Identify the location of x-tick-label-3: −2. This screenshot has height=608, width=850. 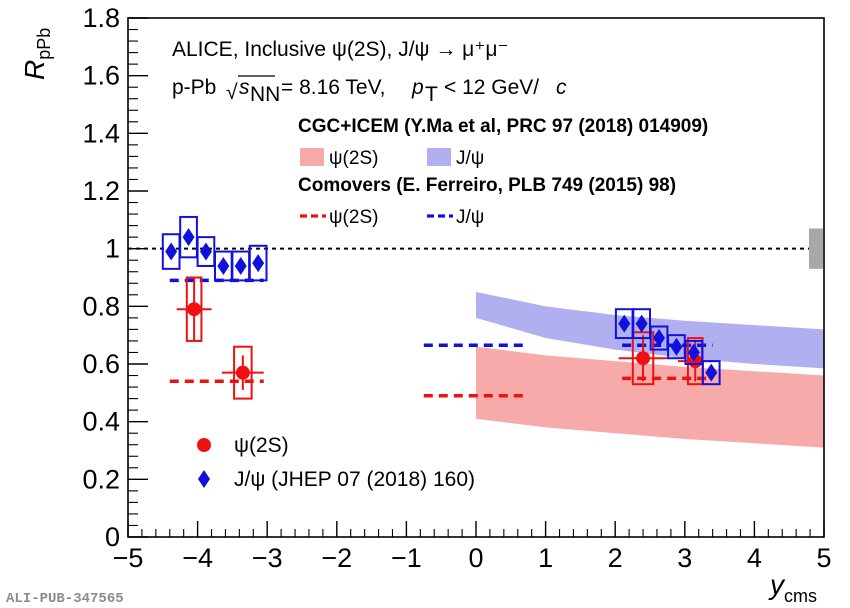
(336, 558).